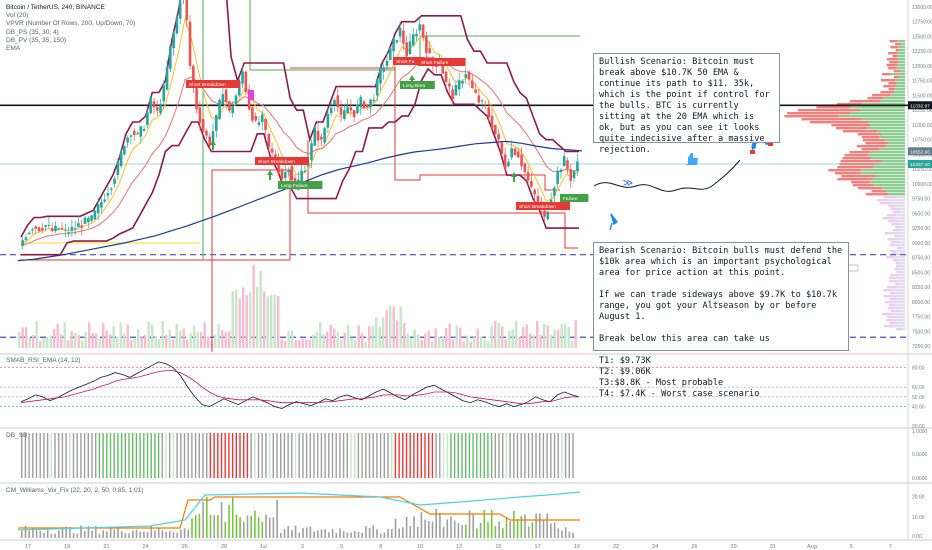  What do you see at coordinates (224, 547) in the screenshot?
I see `date-tick-label: 28` at bounding box center [224, 547].